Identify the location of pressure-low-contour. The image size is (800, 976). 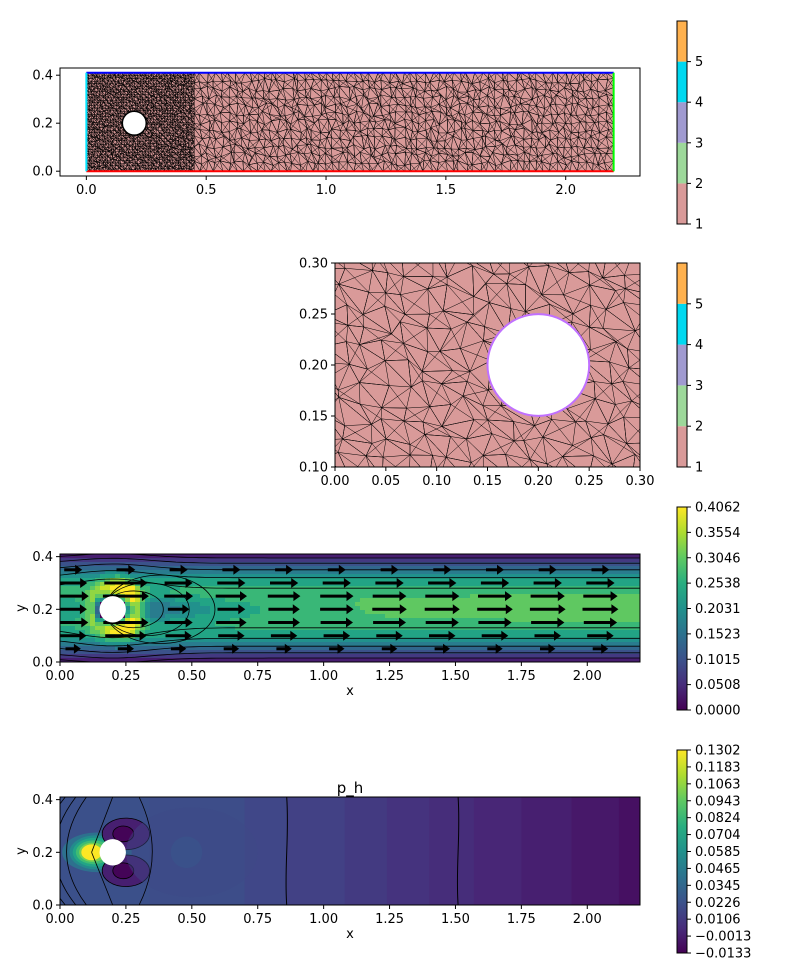
(123, 834).